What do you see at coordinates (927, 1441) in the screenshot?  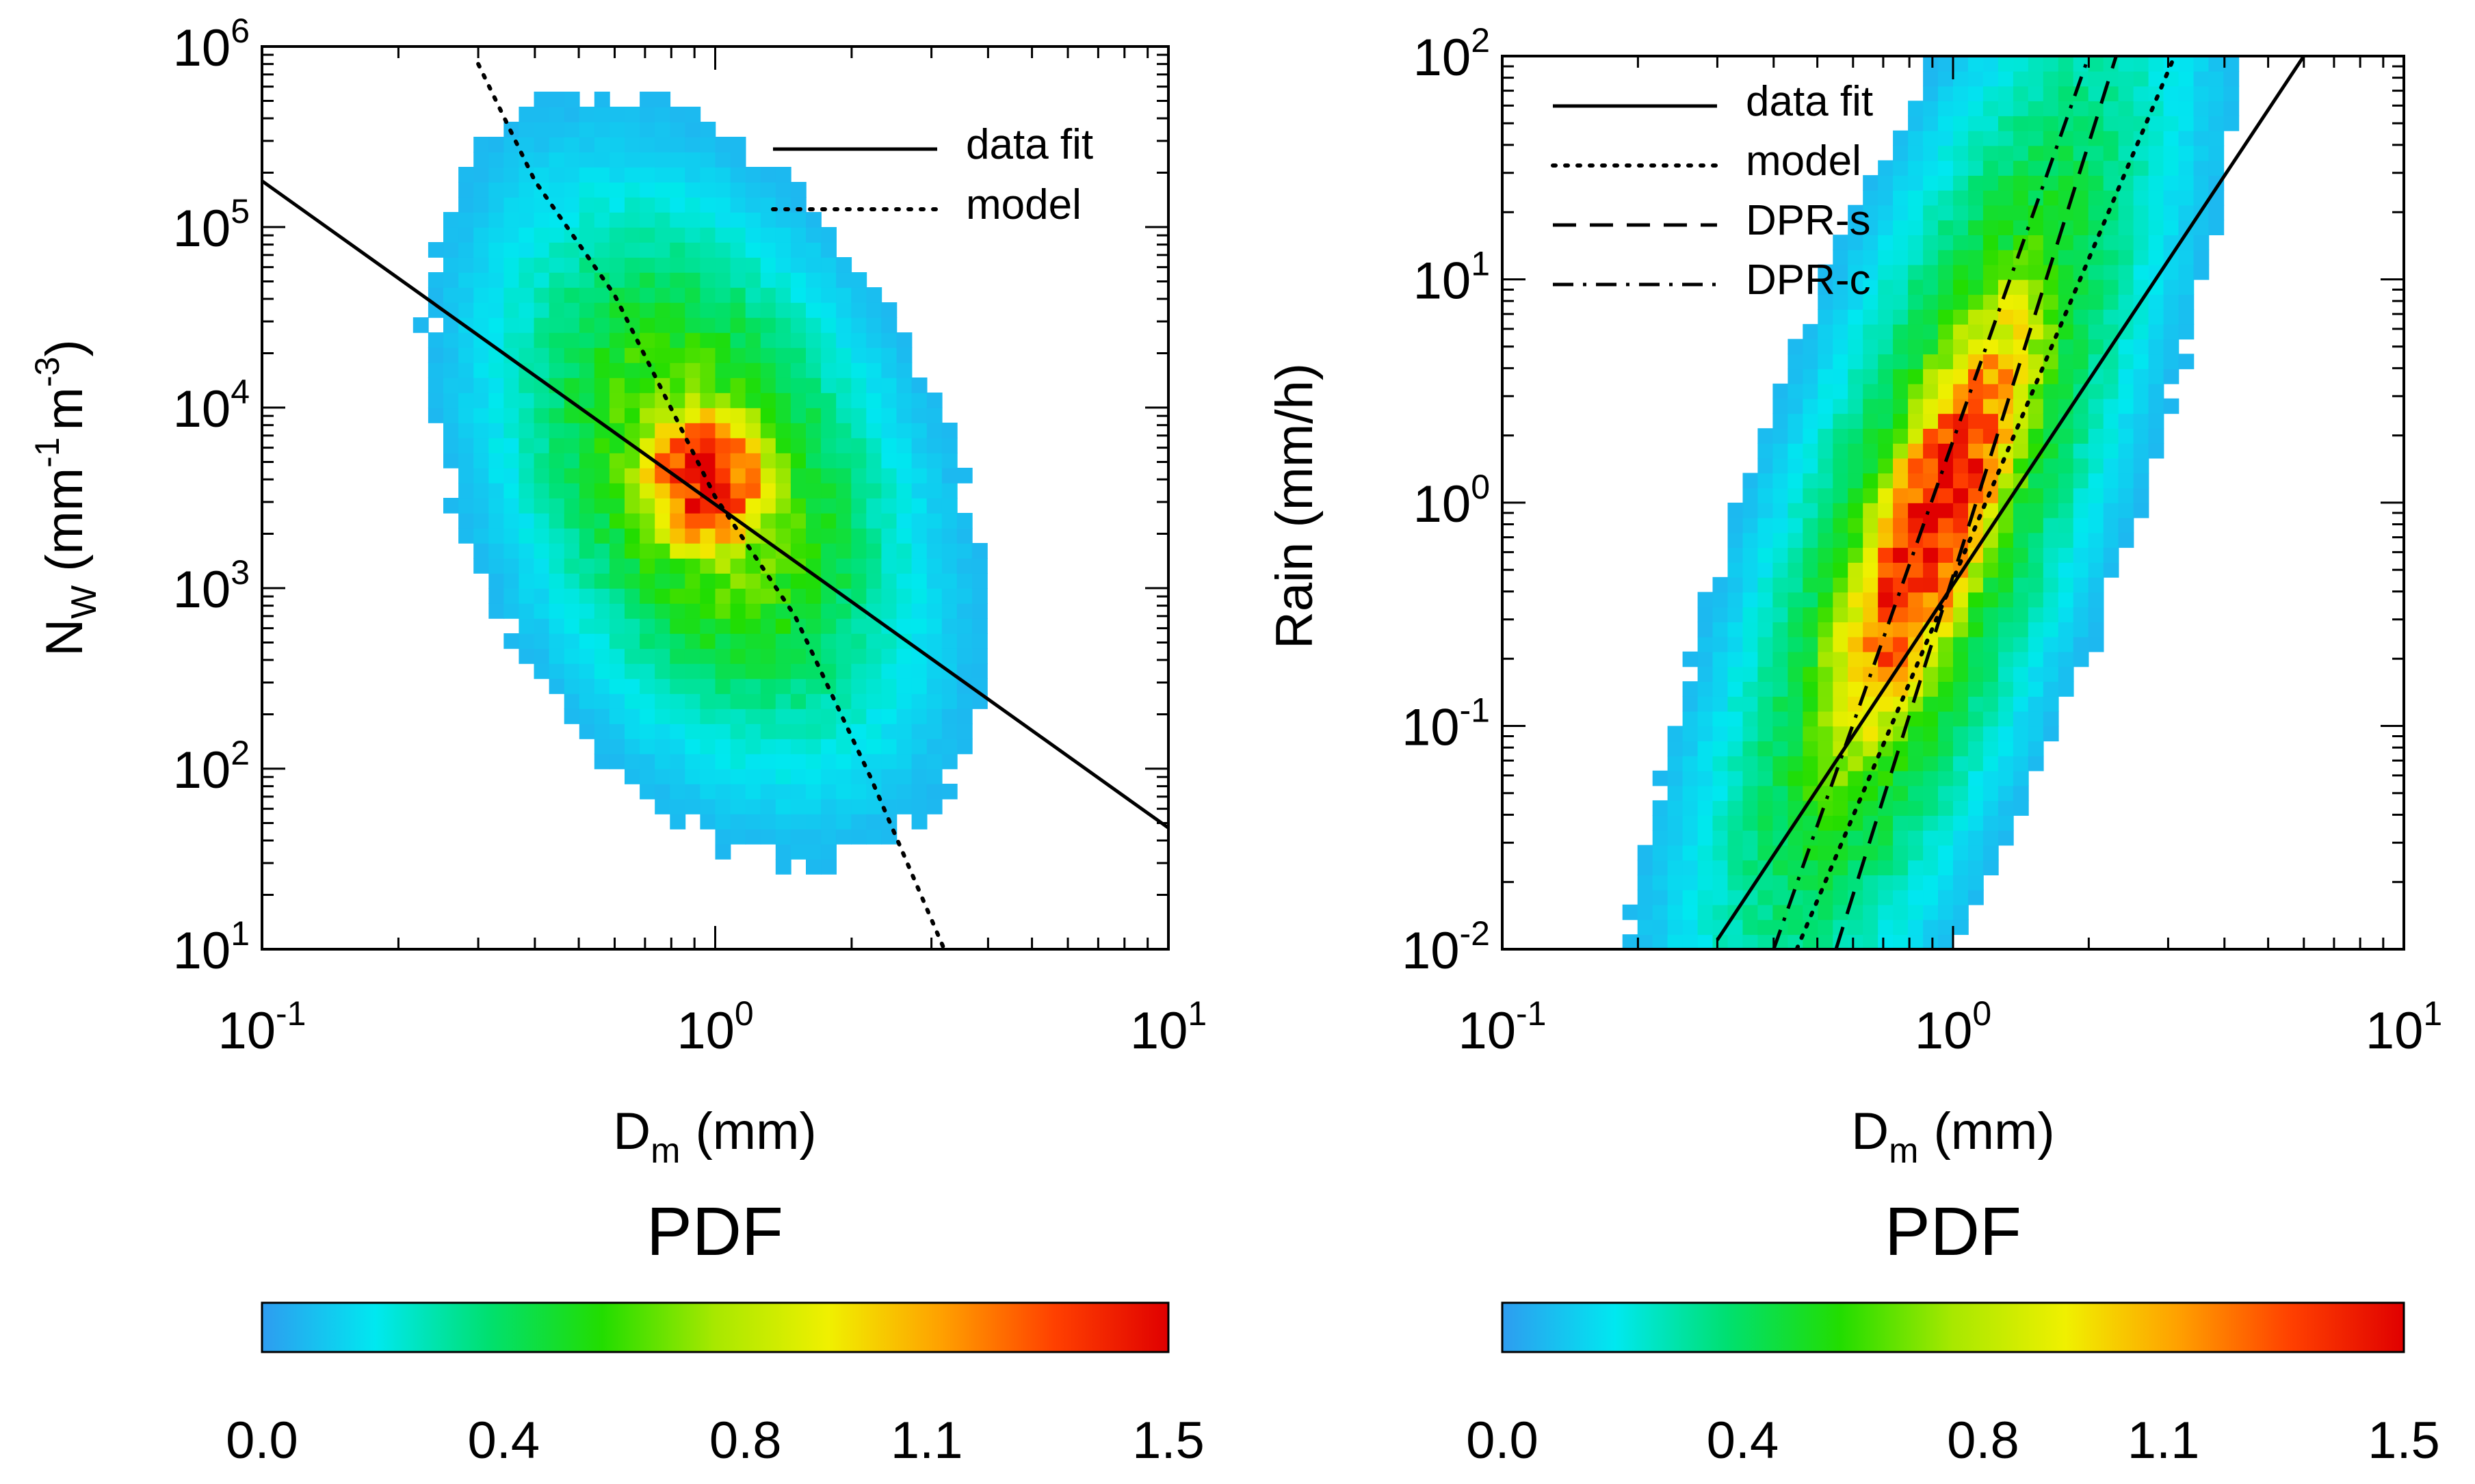 I see `left-colorbar-tick-label: 1.1` at bounding box center [927, 1441].